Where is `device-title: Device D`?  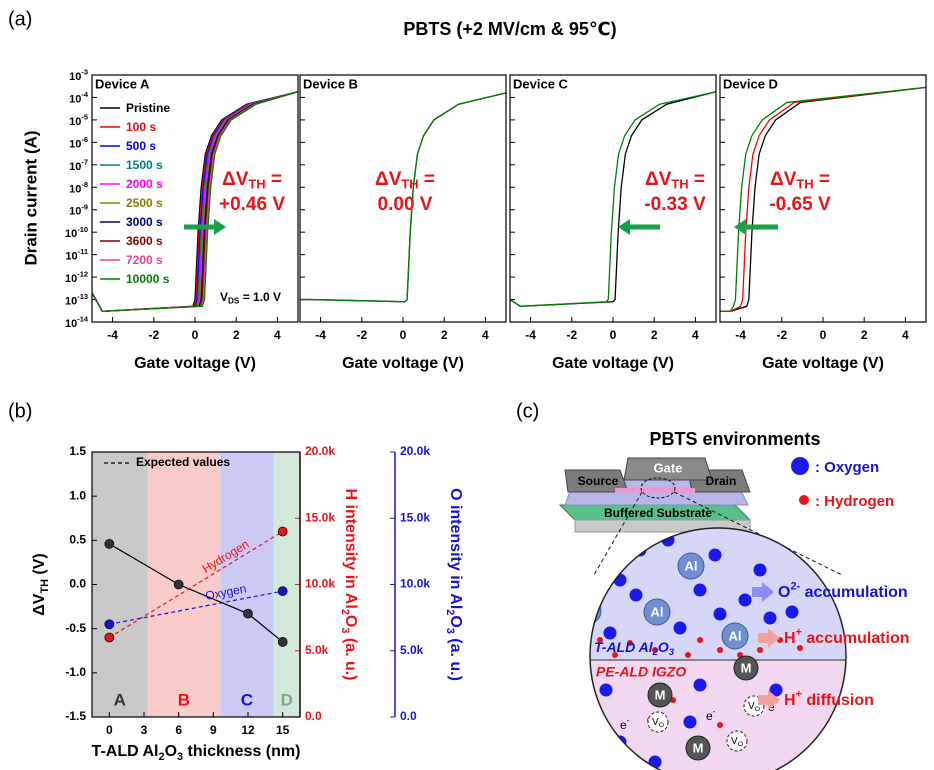 device-title: Device D is located at coordinates (750, 83).